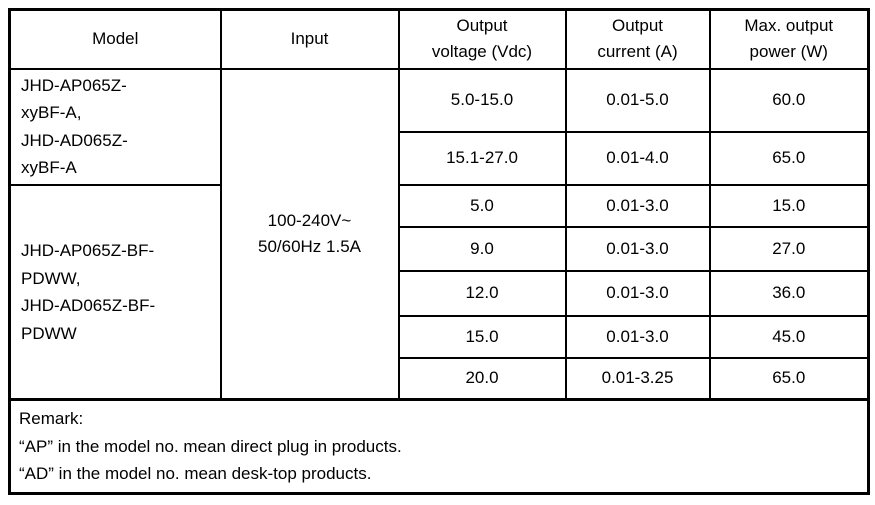  What do you see at coordinates (789, 336) in the screenshot?
I see `power-cell: 45.0` at bounding box center [789, 336].